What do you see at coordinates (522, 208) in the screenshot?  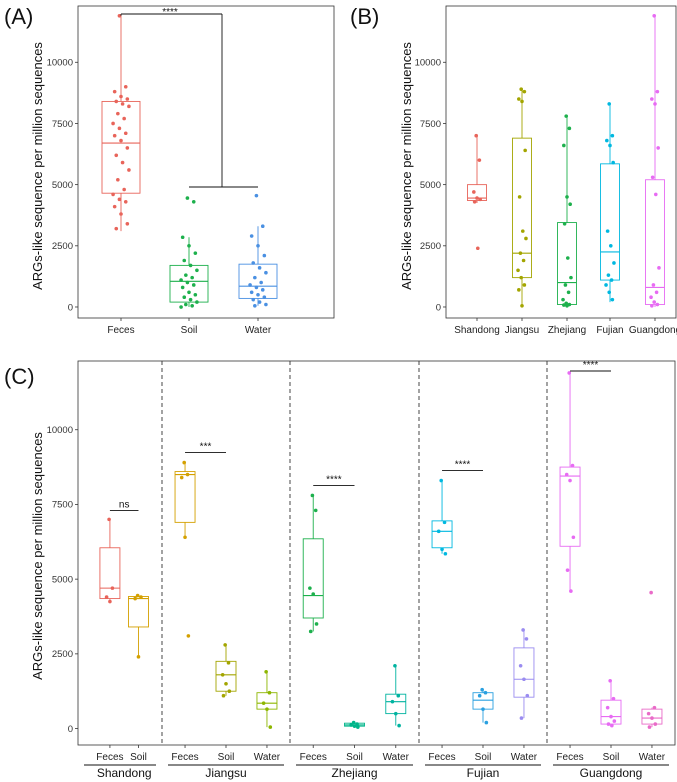 I see `panel-b-jiangsu-box` at bounding box center [522, 208].